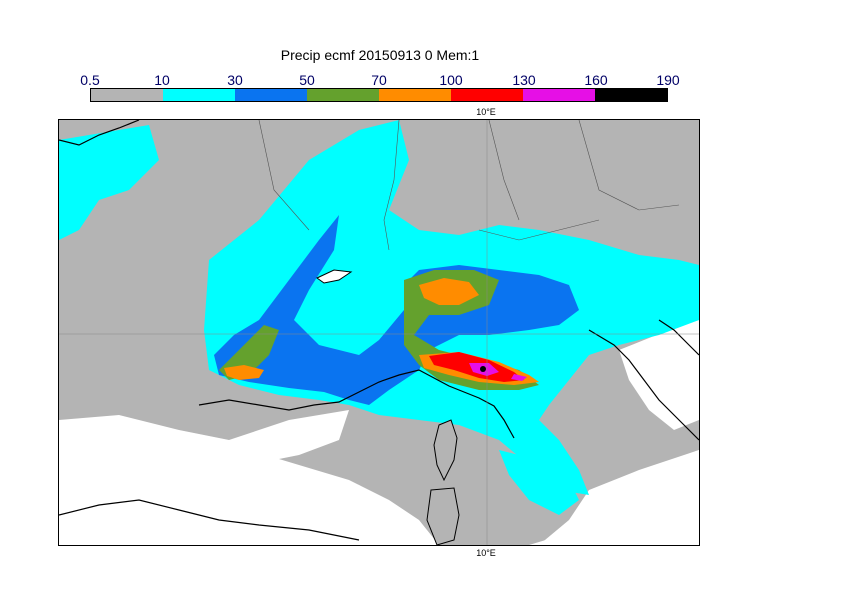  Describe the element at coordinates (396, 310) in the screenshot. I see `precip-field-blue` at that location.